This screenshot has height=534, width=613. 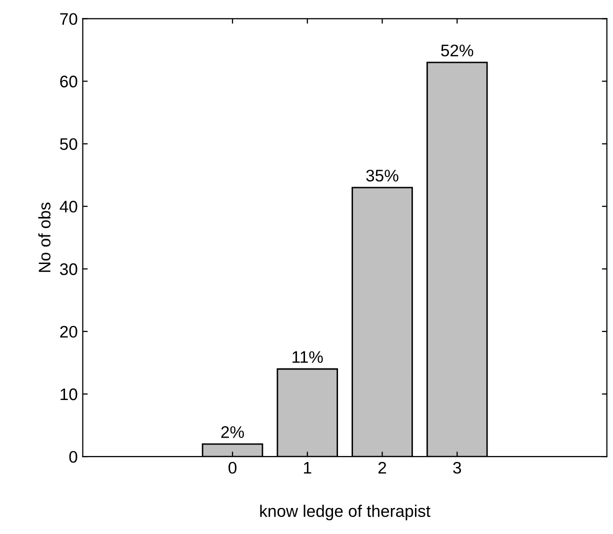 I want to click on y-tick-label: 70, so click(x=69, y=19).